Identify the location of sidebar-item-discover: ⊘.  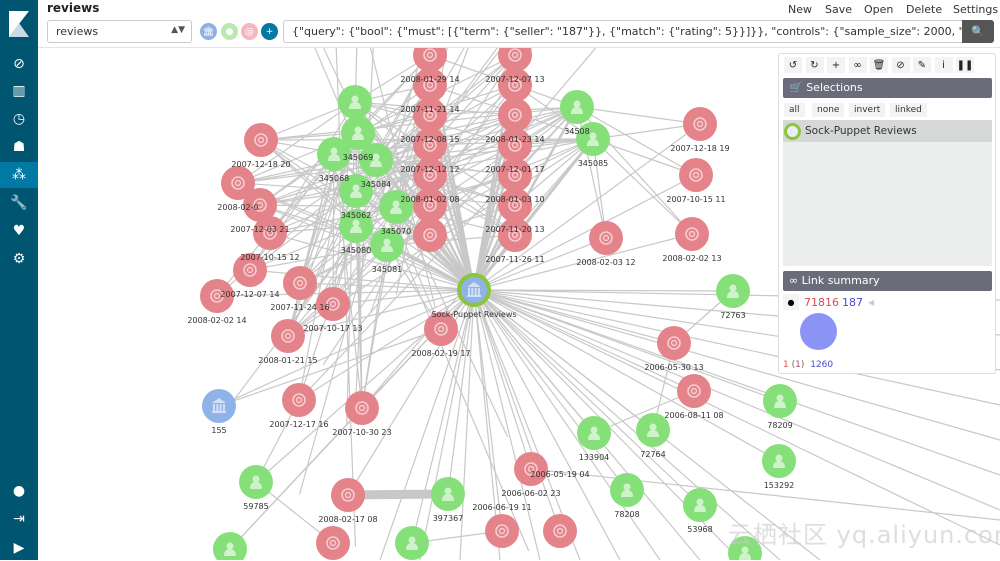
(19, 64).